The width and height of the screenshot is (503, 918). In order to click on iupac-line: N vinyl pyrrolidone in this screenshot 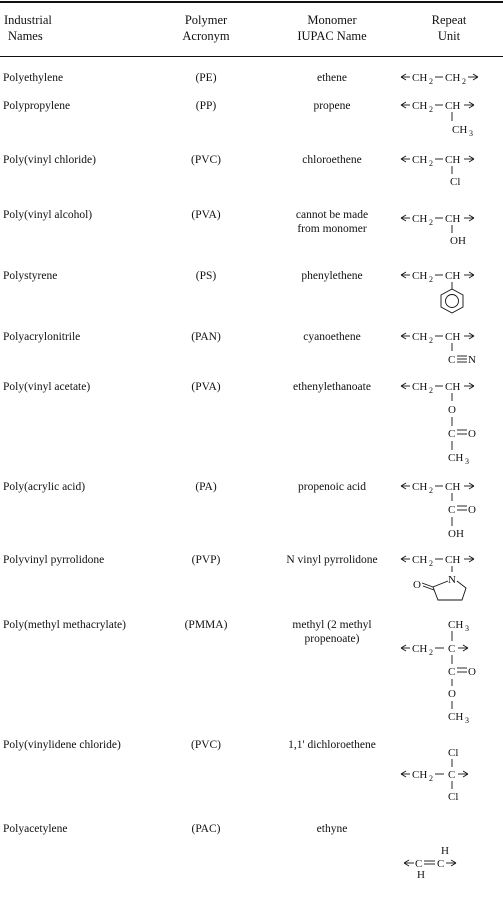, I will do `click(332, 560)`.